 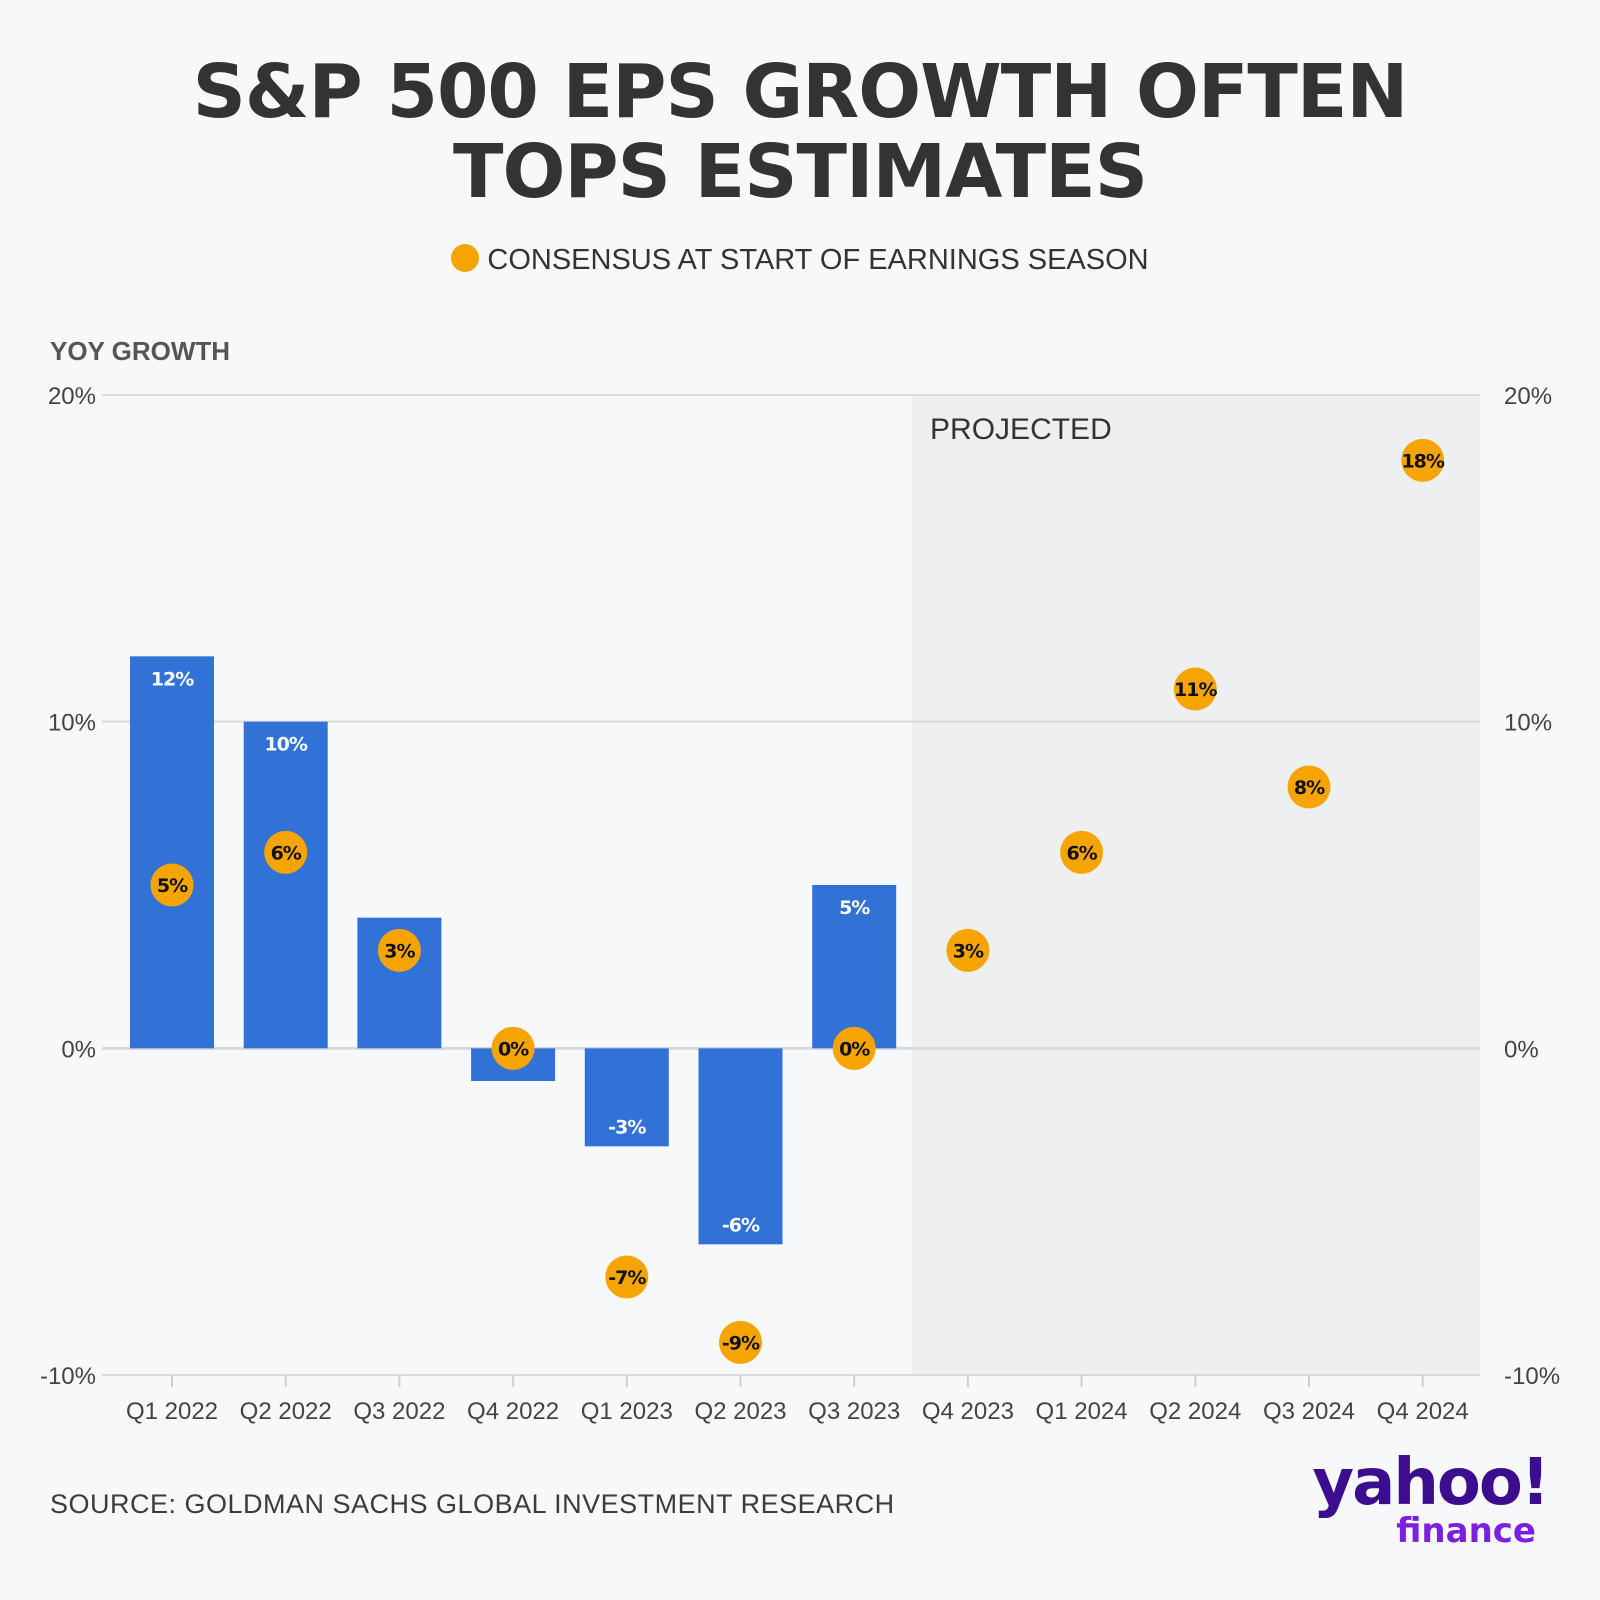 I want to click on bar-value-label: -3%, so click(x=627, y=1127).